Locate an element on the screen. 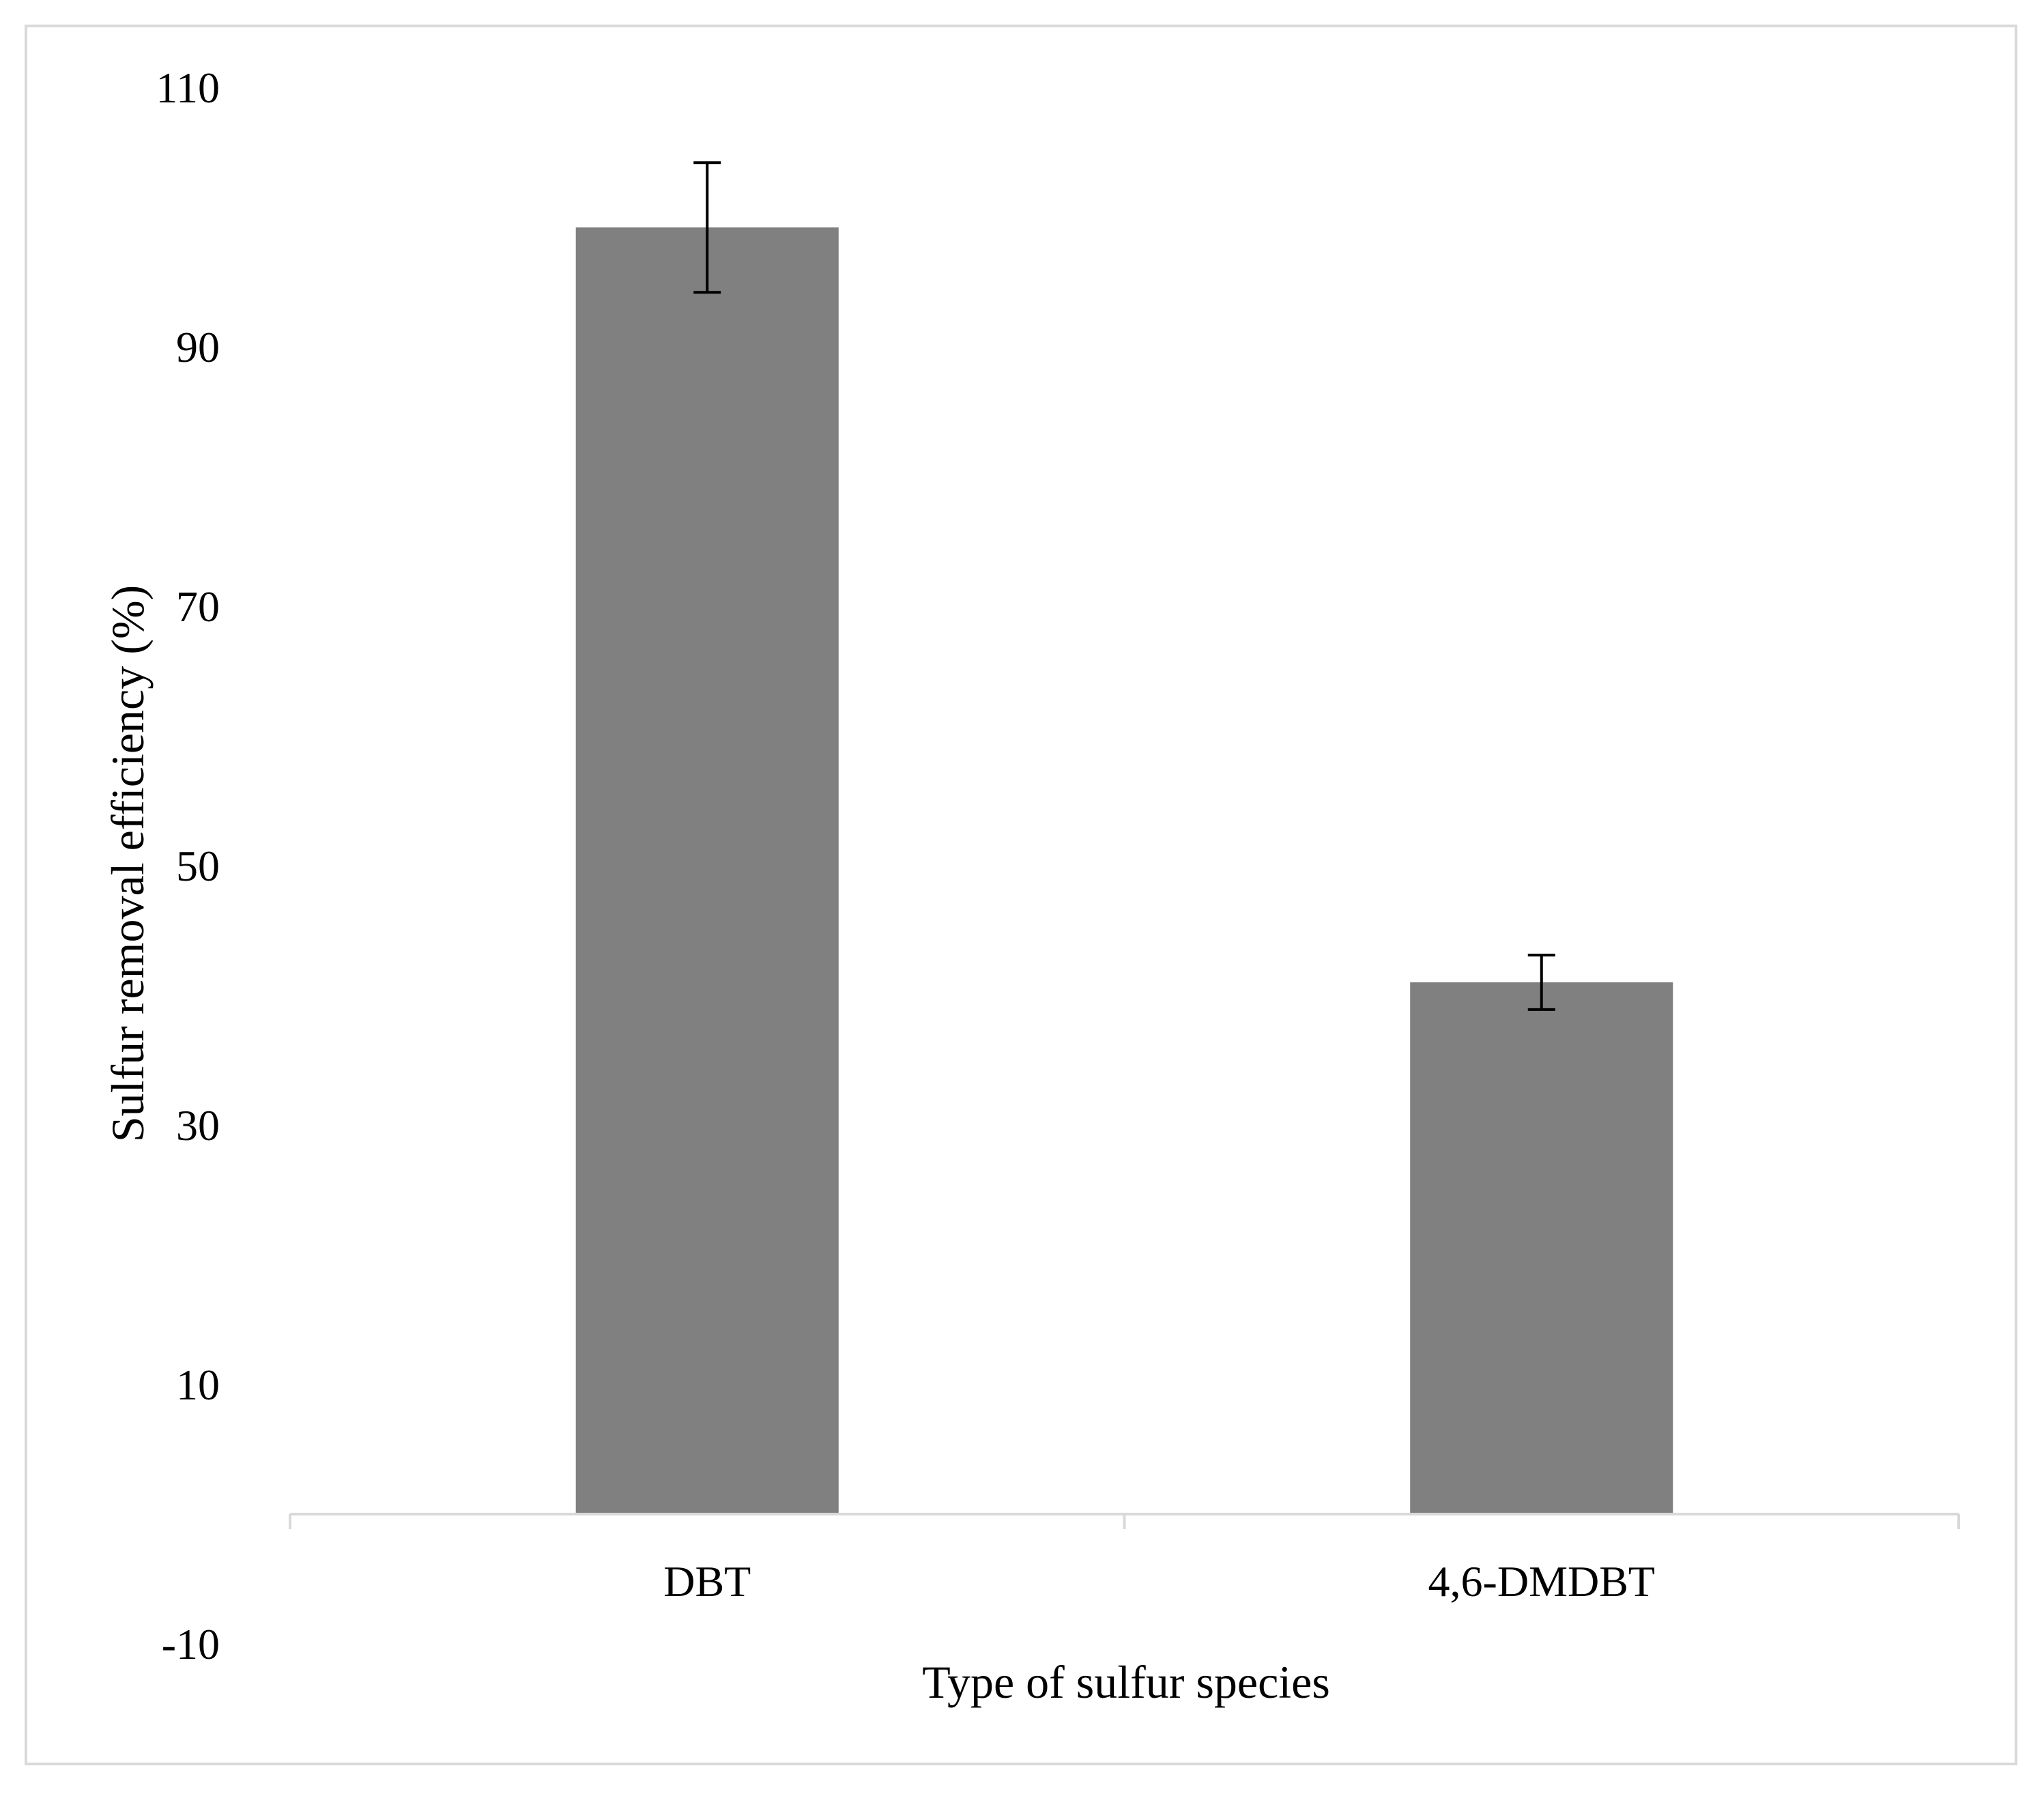 Image resolution: width=2044 pixels, height=1794 pixels. y-axis-title: Sulfur removal efficiency (%) is located at coordinates (128, 863).